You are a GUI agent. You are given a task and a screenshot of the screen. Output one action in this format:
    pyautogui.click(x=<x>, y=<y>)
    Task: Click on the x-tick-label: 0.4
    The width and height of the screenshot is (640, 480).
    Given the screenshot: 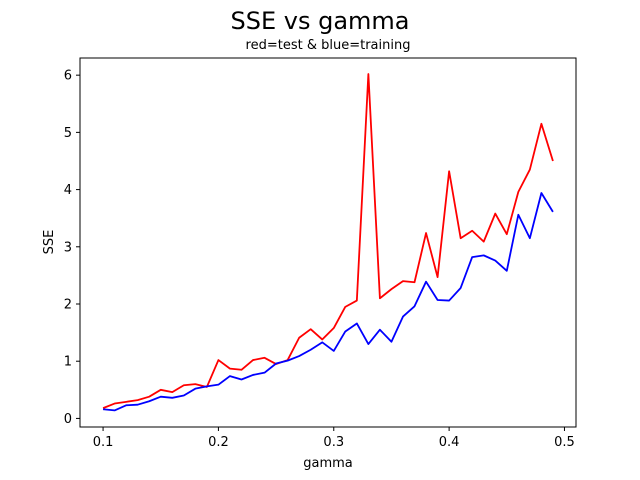 What is the action you would take?
    pyautogui.click(x=449, y=442)
    